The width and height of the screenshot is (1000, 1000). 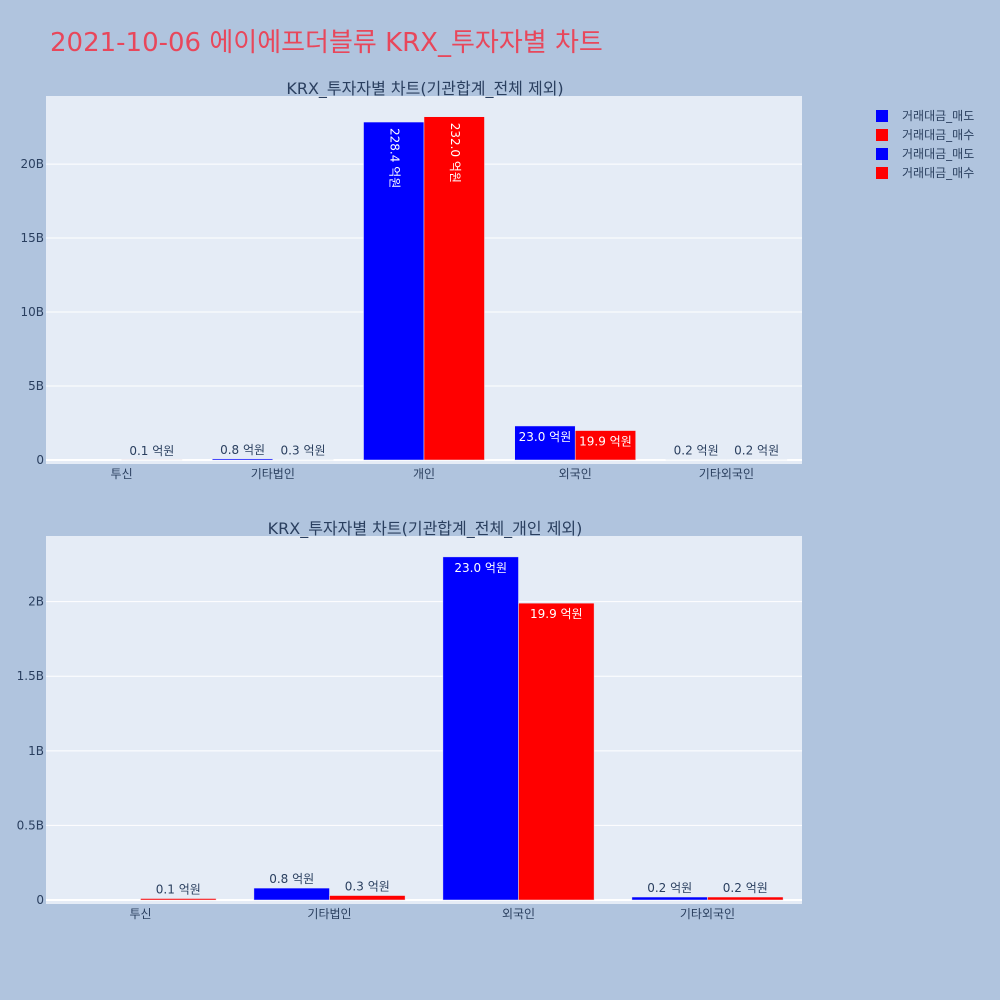 What do you see at coordinates (455, 153) in the screenshot?
I see `data-label: 232.0 억원` at bounding box center [455, 153].